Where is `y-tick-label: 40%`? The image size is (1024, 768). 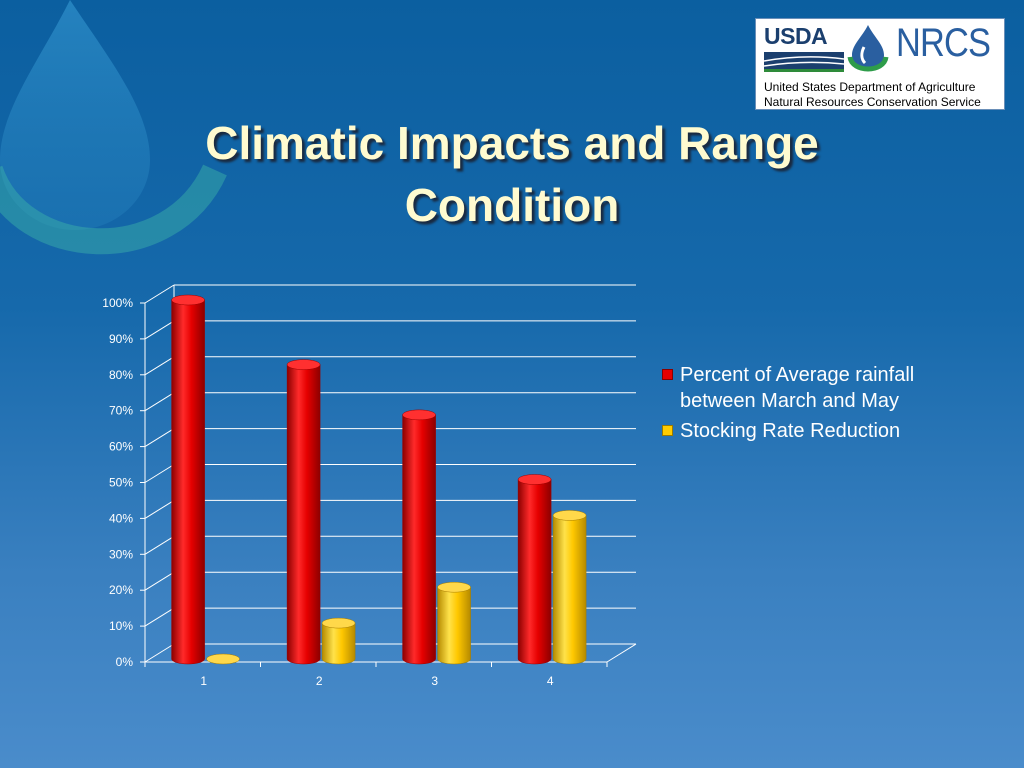
y-tick-label: 40% is located at coordinates (121, 518).